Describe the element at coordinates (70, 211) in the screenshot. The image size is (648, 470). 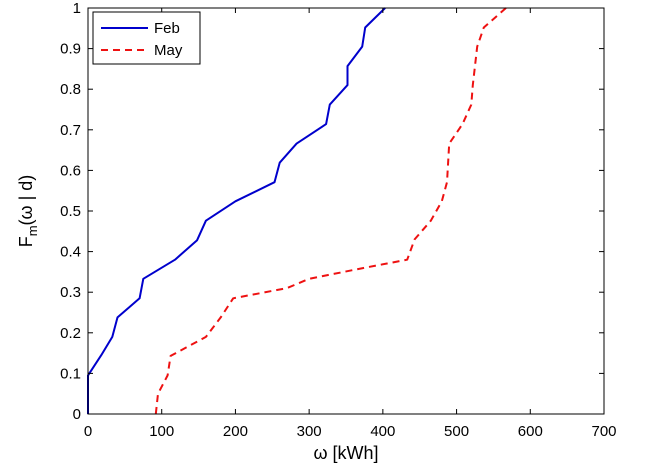
I see `y-tick-label-0.5: 0.5` at that location.